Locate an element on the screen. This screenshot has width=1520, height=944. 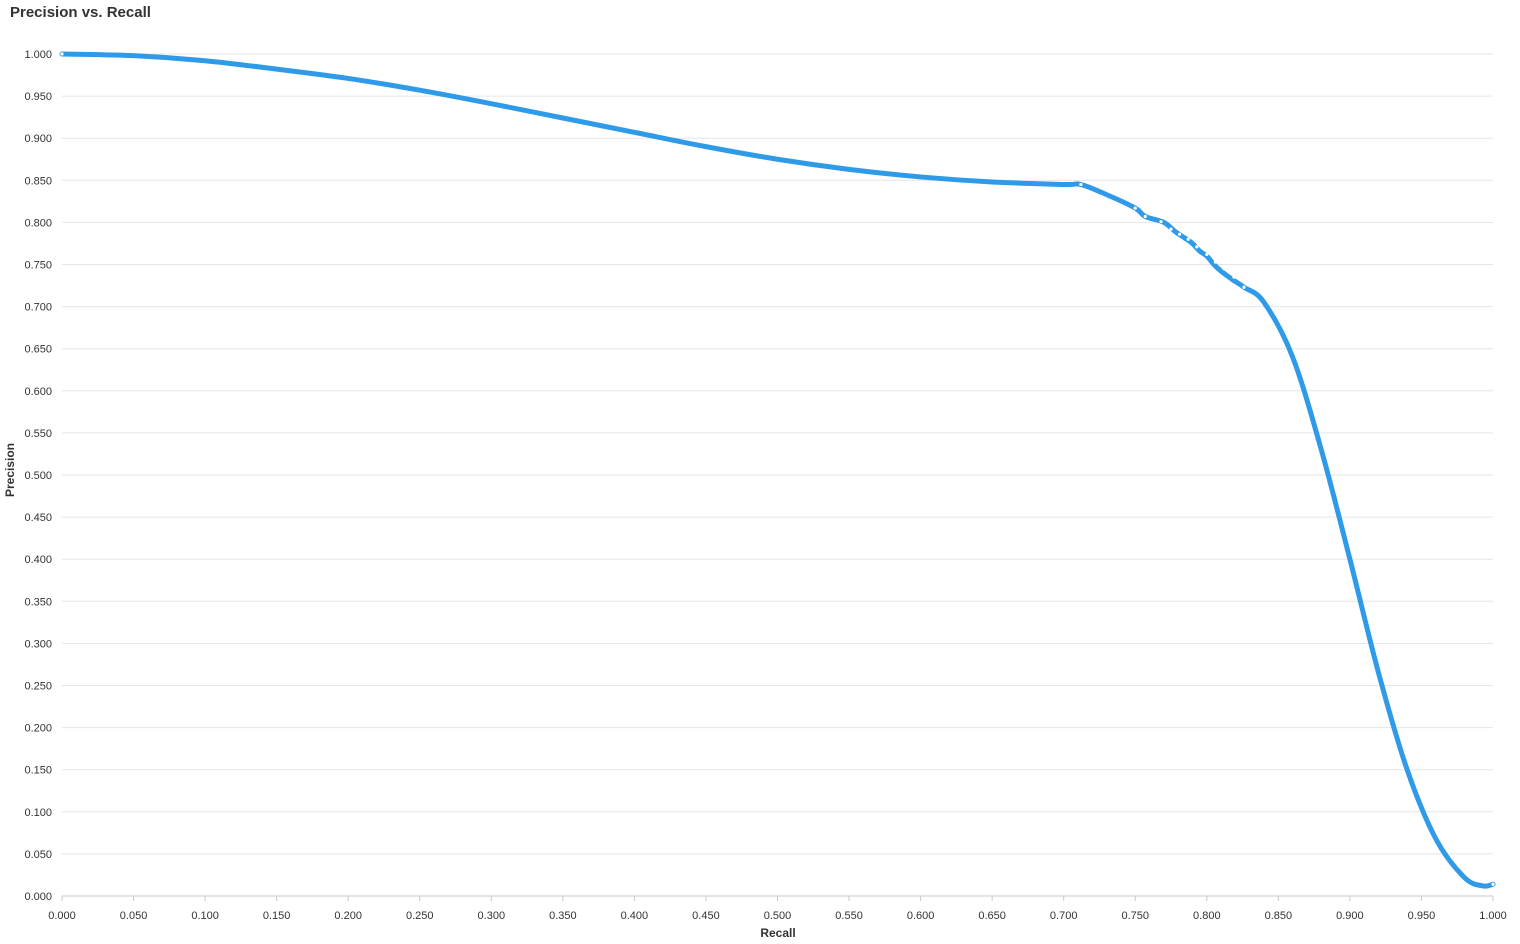
y-tick-label: 0.350 is located at coordinates (38, 602).